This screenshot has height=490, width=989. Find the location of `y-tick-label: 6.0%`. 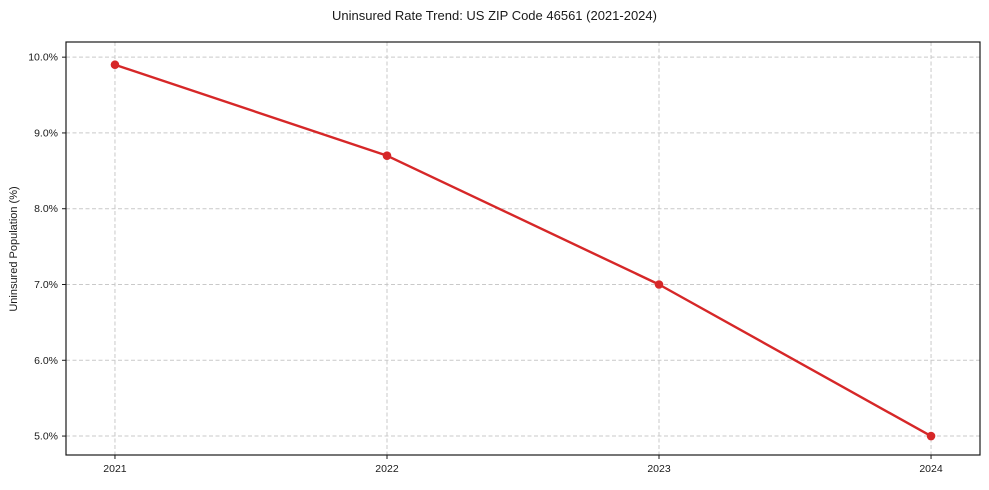

y-tick-label: 6.0% is located at coordinates (46, 361).